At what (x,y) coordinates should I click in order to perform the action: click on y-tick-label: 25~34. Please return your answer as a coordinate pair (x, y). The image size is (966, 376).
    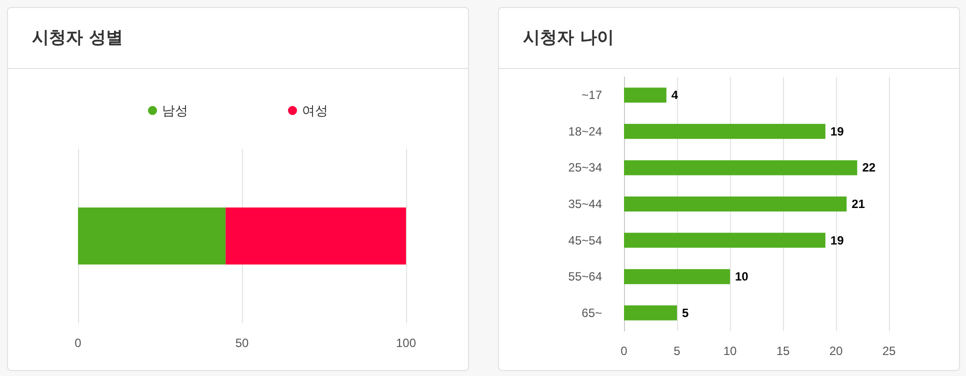
    Looking at the image, I should click on (585, 167).